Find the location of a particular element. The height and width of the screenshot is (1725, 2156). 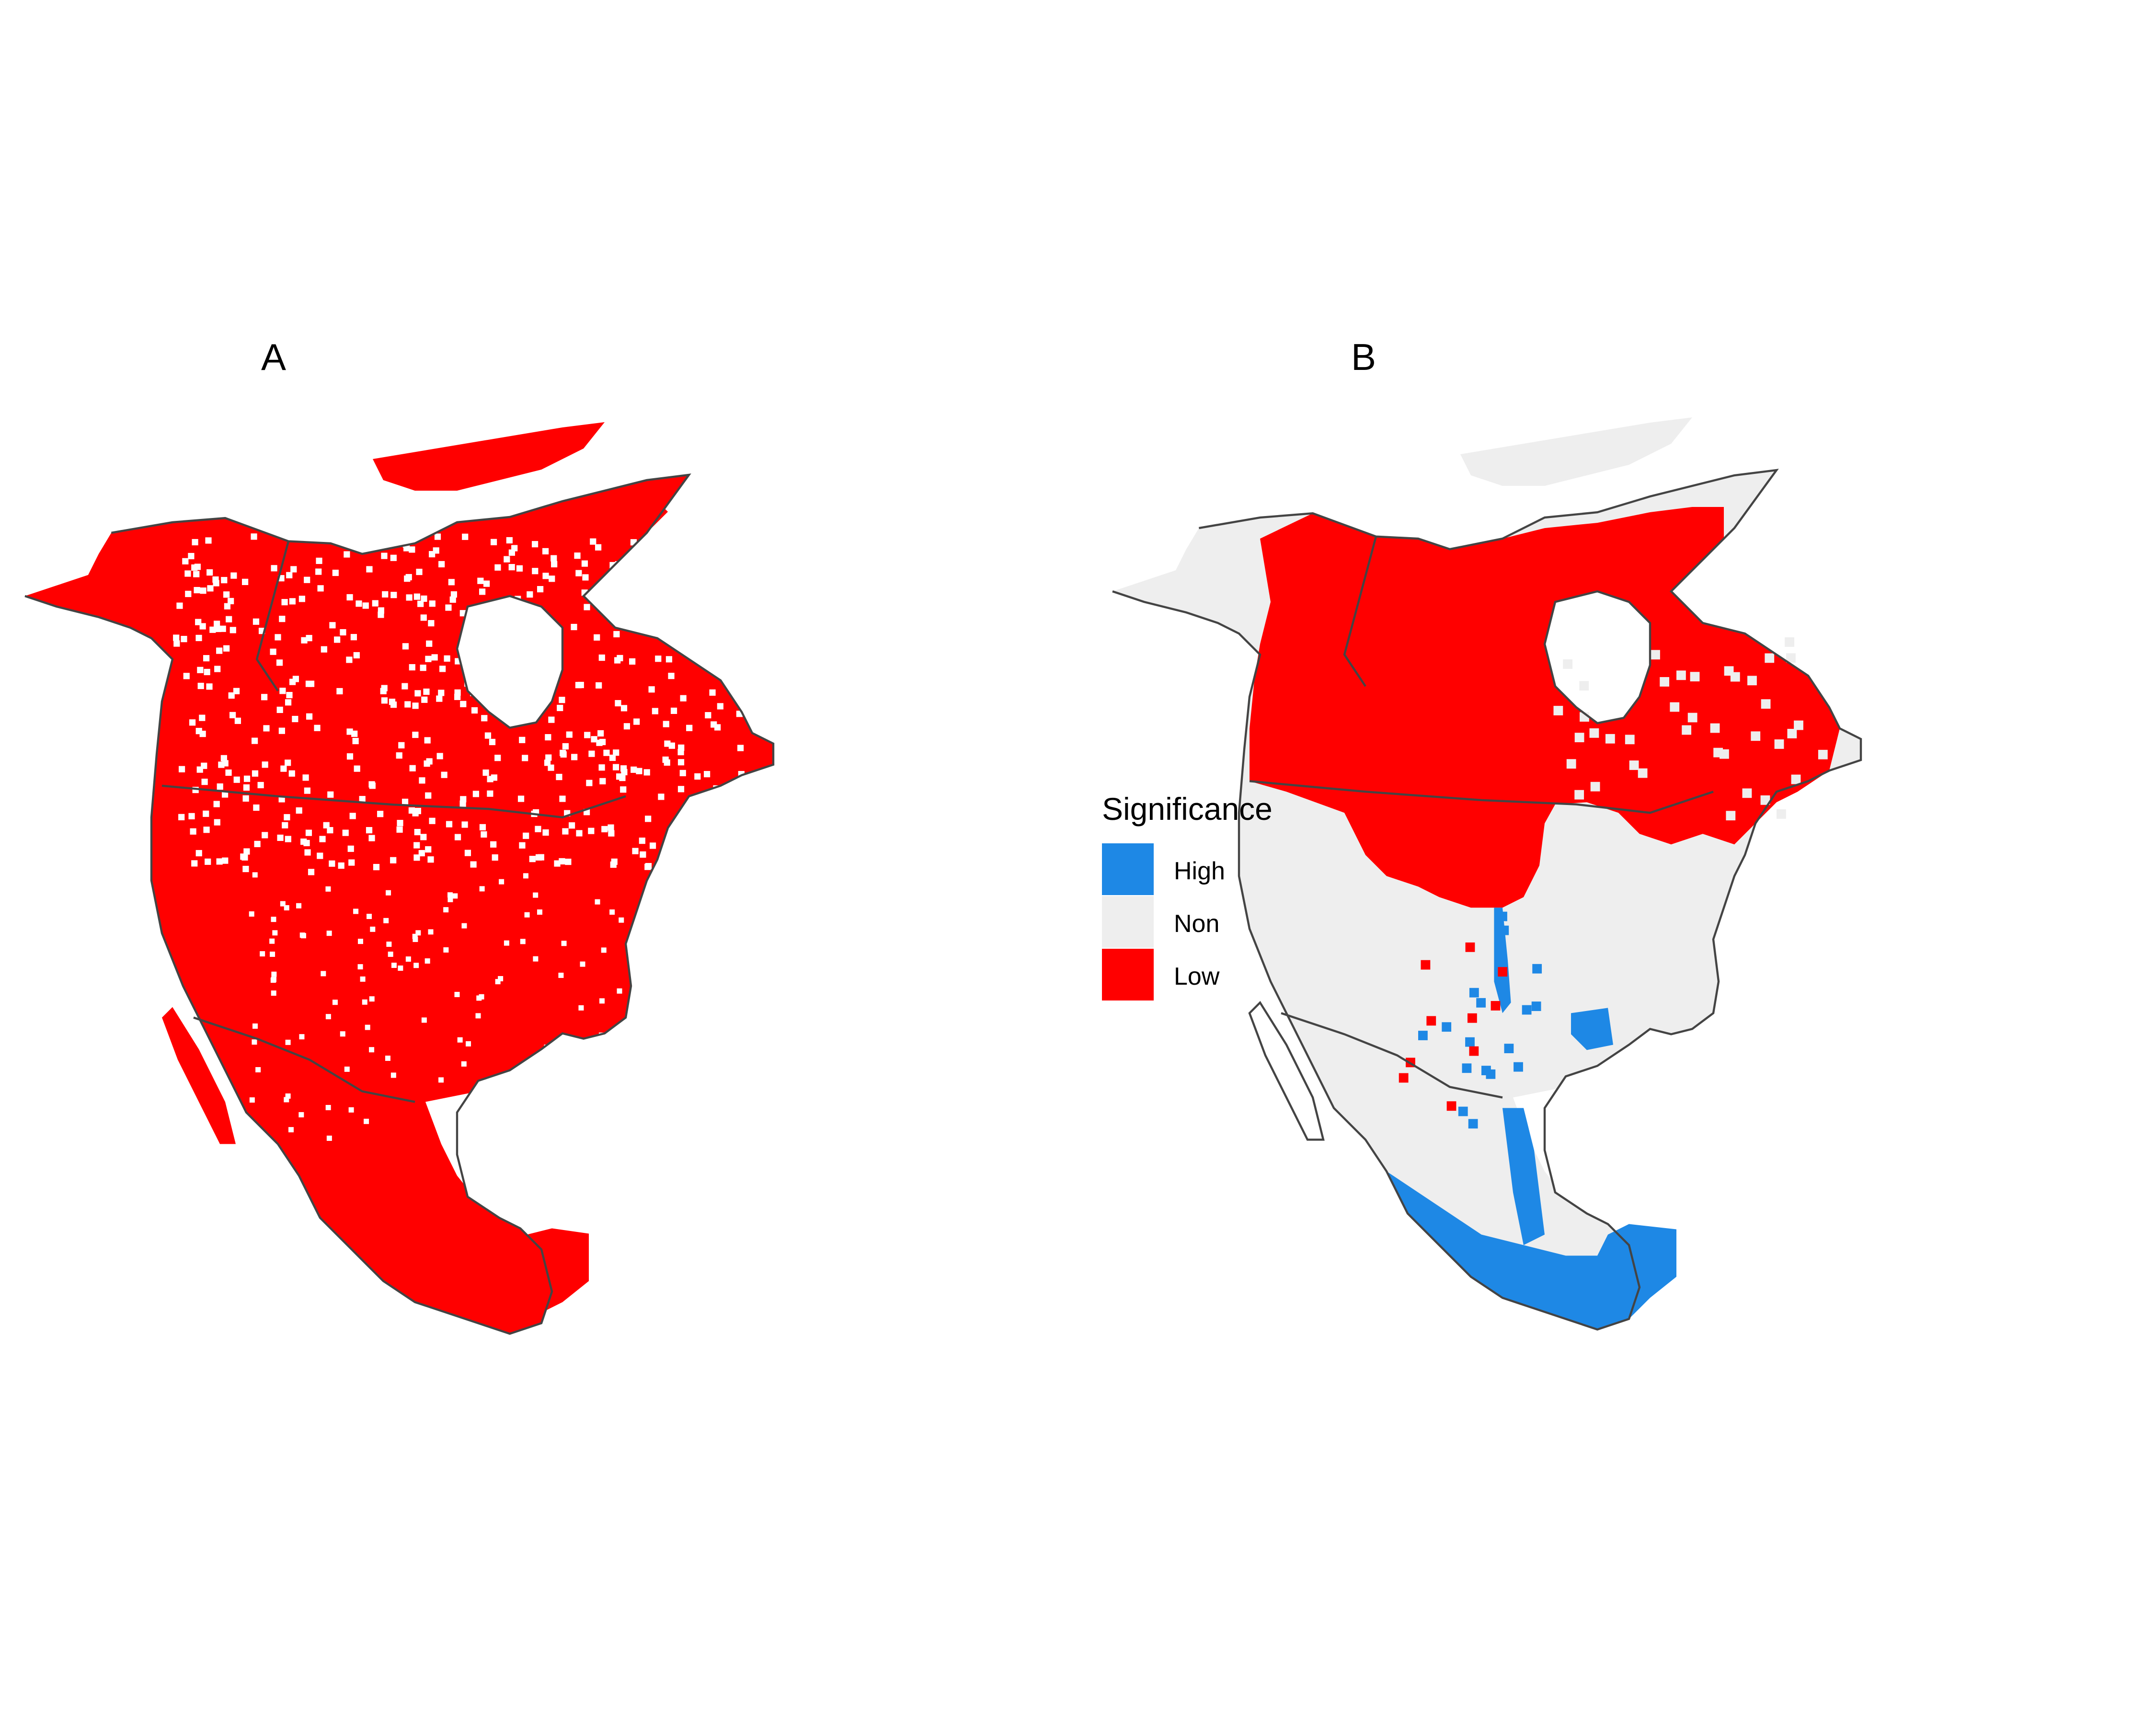

legend-swatch-non is located at coordinates (1128, 922).